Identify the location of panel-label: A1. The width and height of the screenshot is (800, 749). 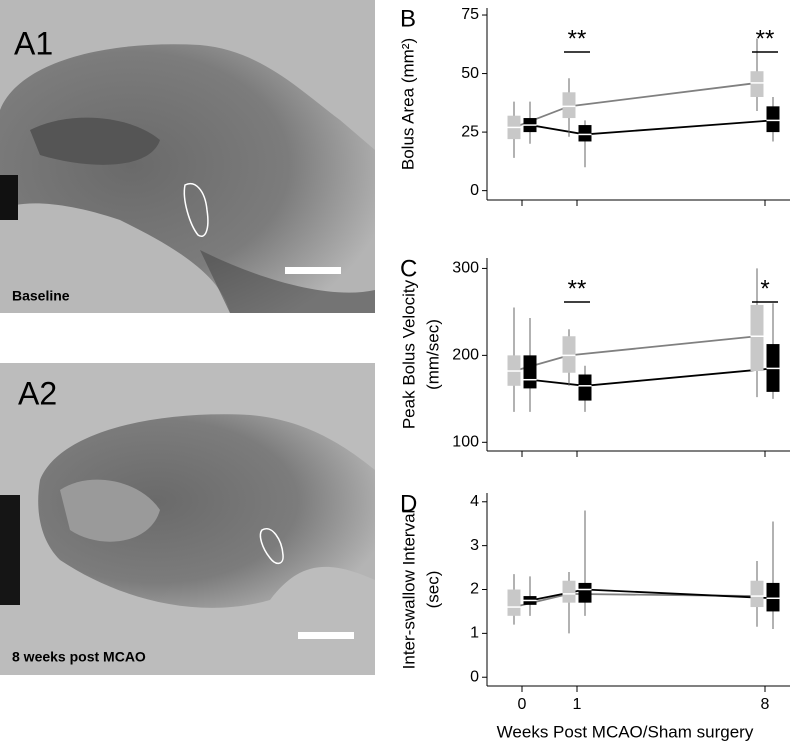
(33, 43).